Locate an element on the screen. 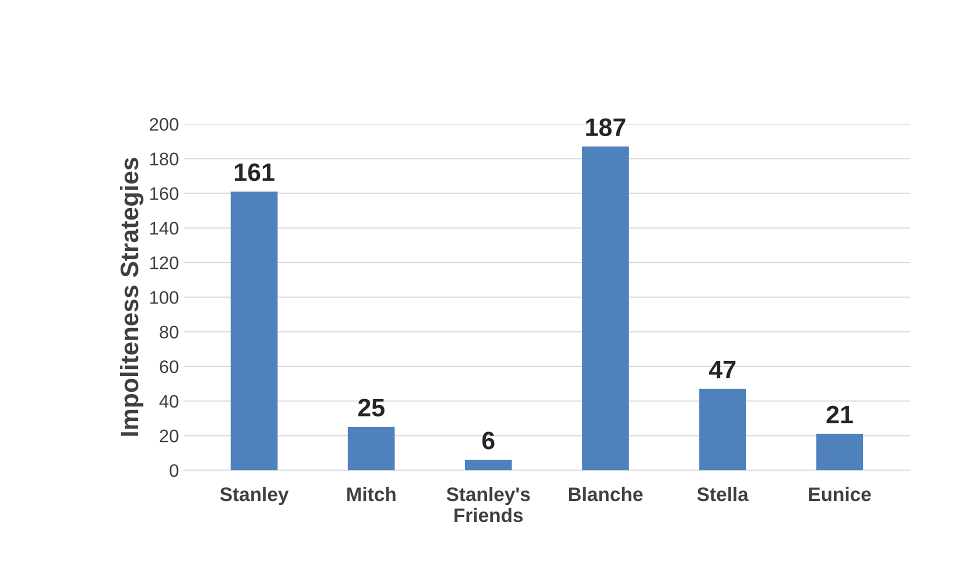  y-tick-label: 0 is located at coordinates (174, 470).